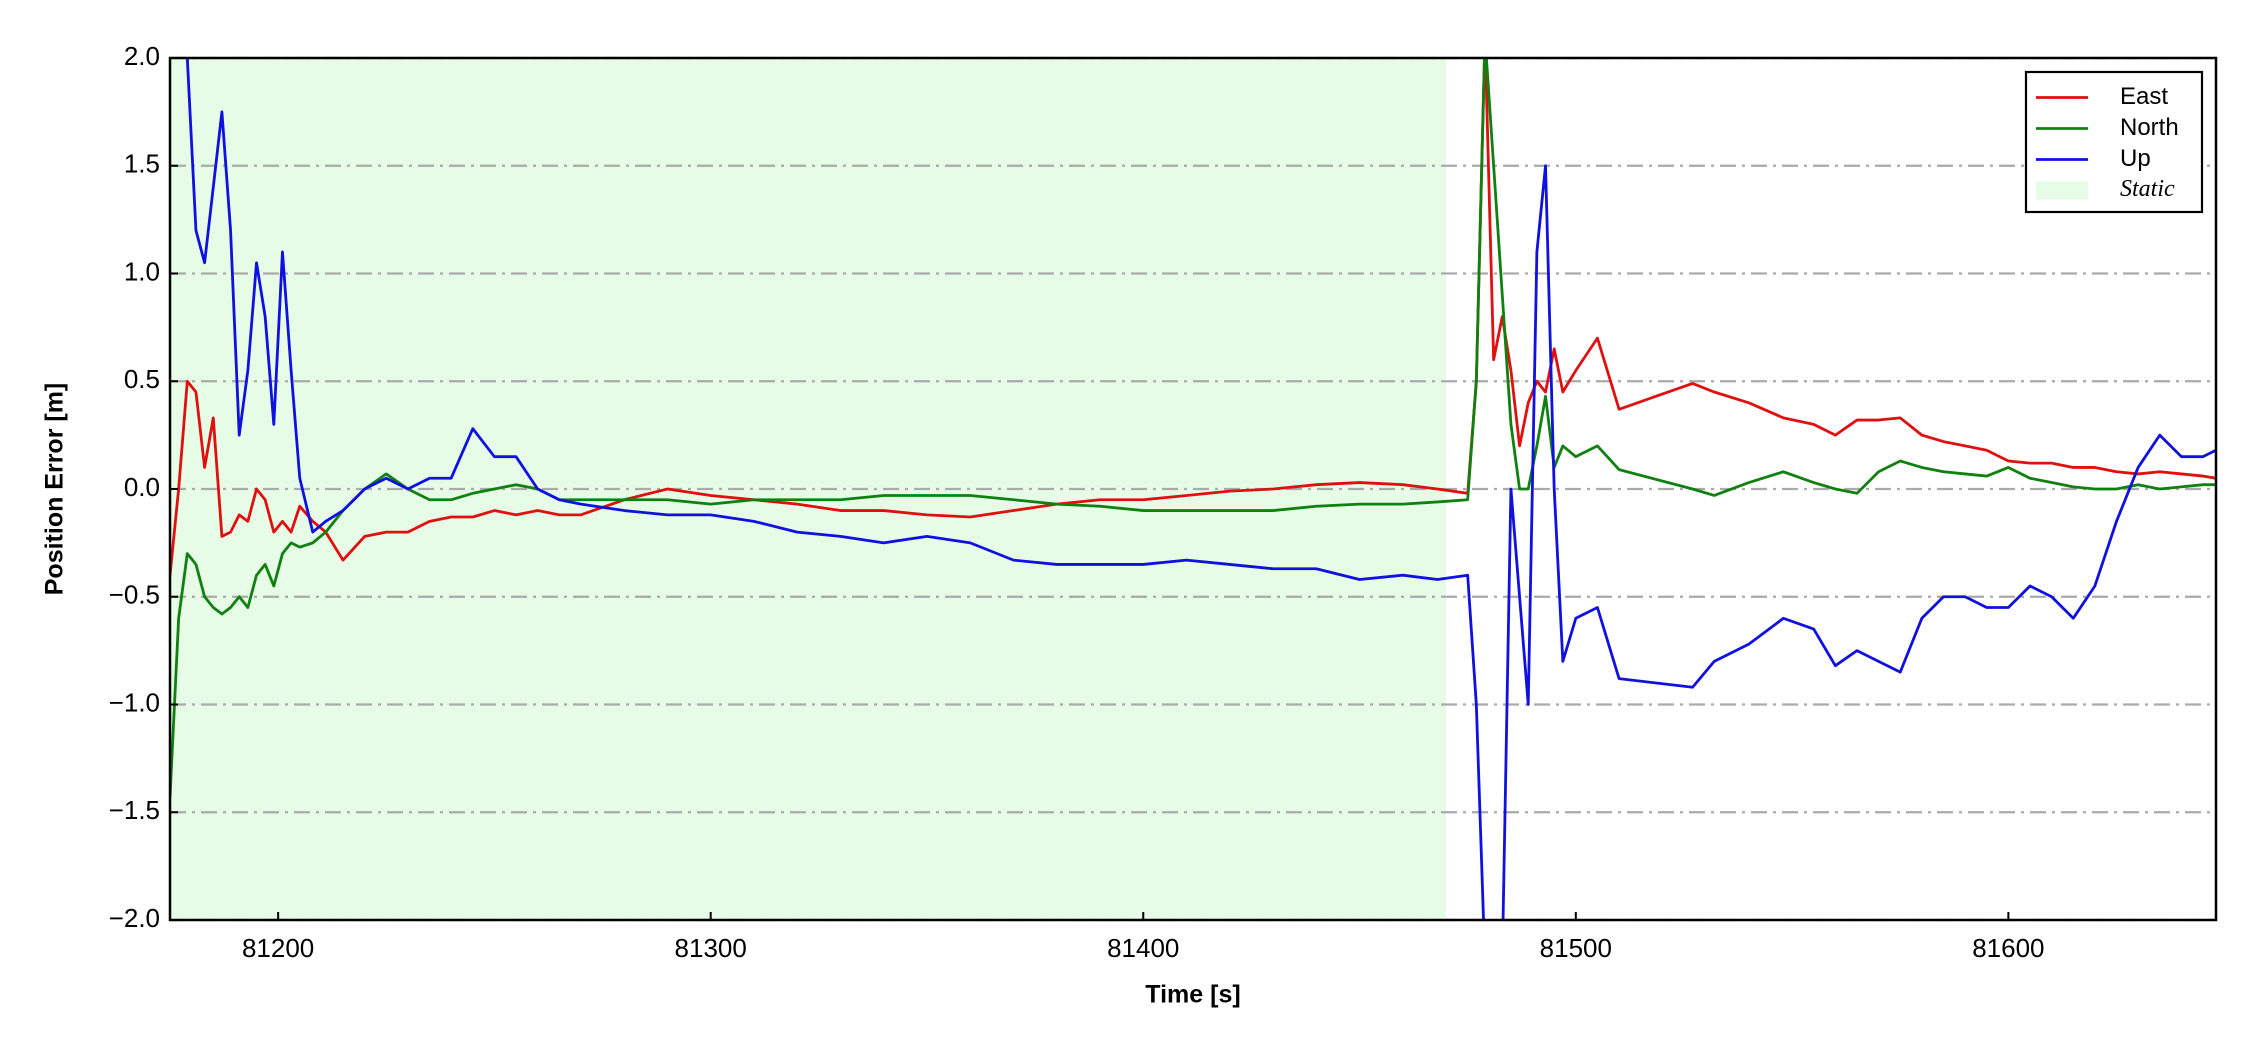  I want to click on y-tick-label: 1.0, so click(142, 271).